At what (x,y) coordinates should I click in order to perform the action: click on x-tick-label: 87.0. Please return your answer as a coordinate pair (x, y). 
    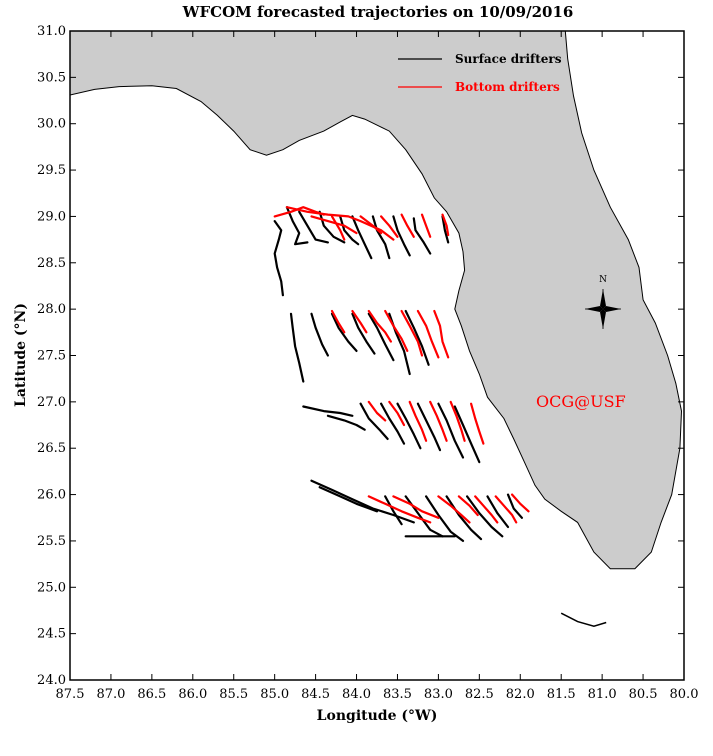
    Looking at the image, I should click on (110, 694).